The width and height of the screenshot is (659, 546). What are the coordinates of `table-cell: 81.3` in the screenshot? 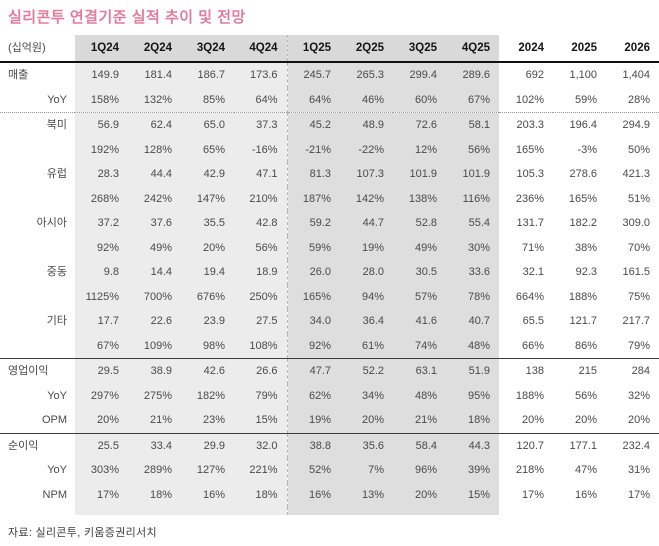 It's located at (313, 174).